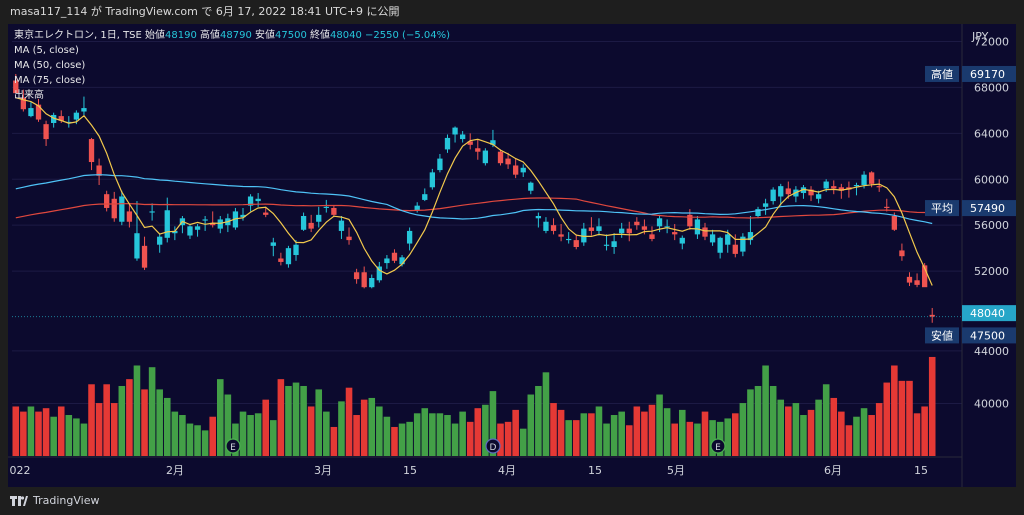 The width and height of the screenshot is (1024, 515). I want to click on high-marker-label: 高値, so click(942, 74).